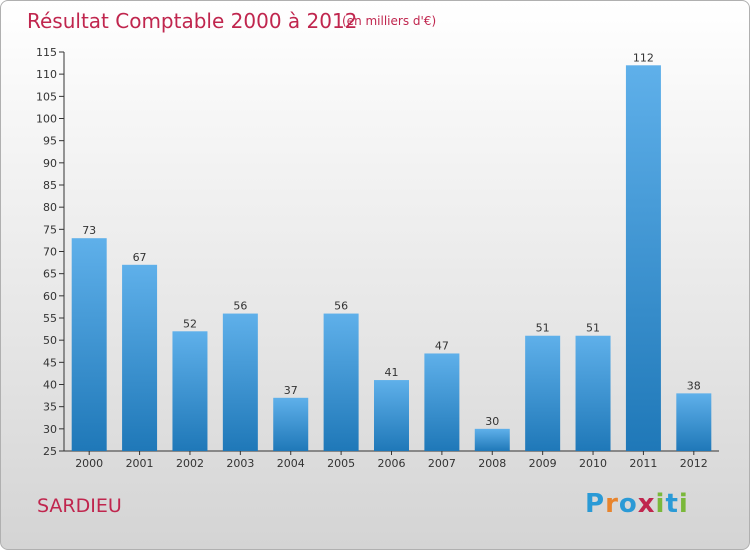 The width and height of the screenshot is (750, 550). I want to click on x-tick-label: 2003, so click(240, 463).